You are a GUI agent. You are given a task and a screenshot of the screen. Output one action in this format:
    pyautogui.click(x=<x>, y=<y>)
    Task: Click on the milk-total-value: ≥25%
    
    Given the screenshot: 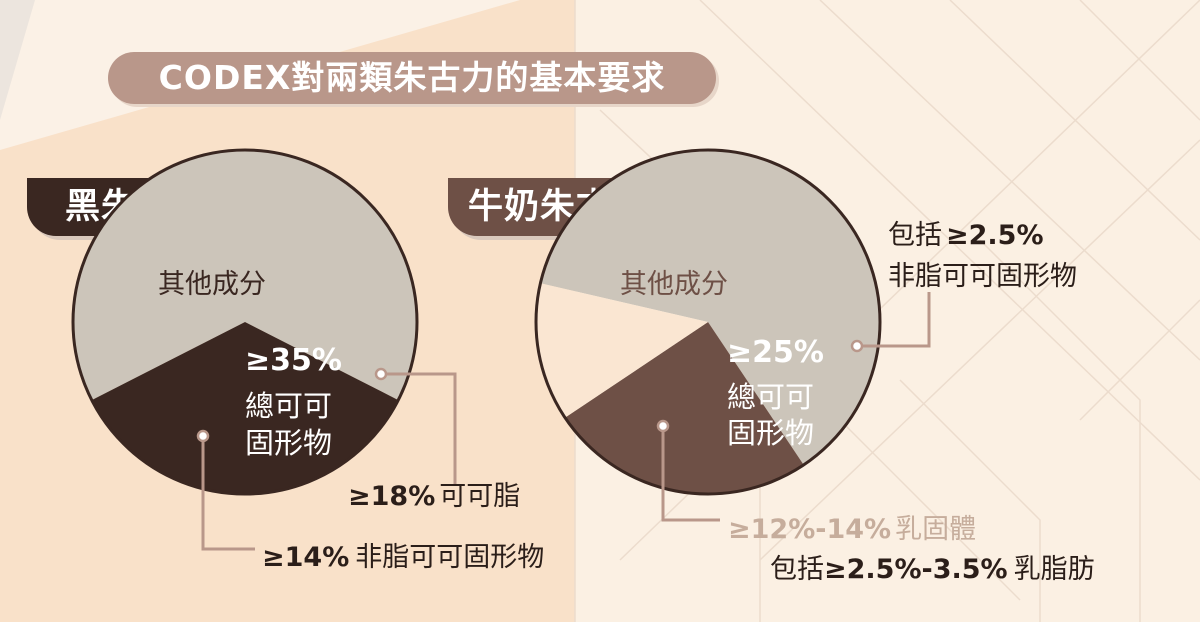 What is the action you would take?
    pyautogui.click(x=775, y=352)
    